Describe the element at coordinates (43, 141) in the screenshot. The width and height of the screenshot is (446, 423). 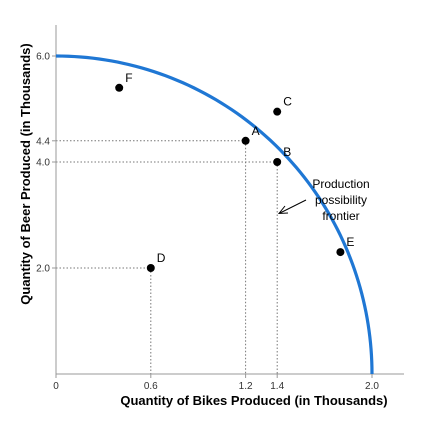
I see `y-tick-label: 4.4` at that location.